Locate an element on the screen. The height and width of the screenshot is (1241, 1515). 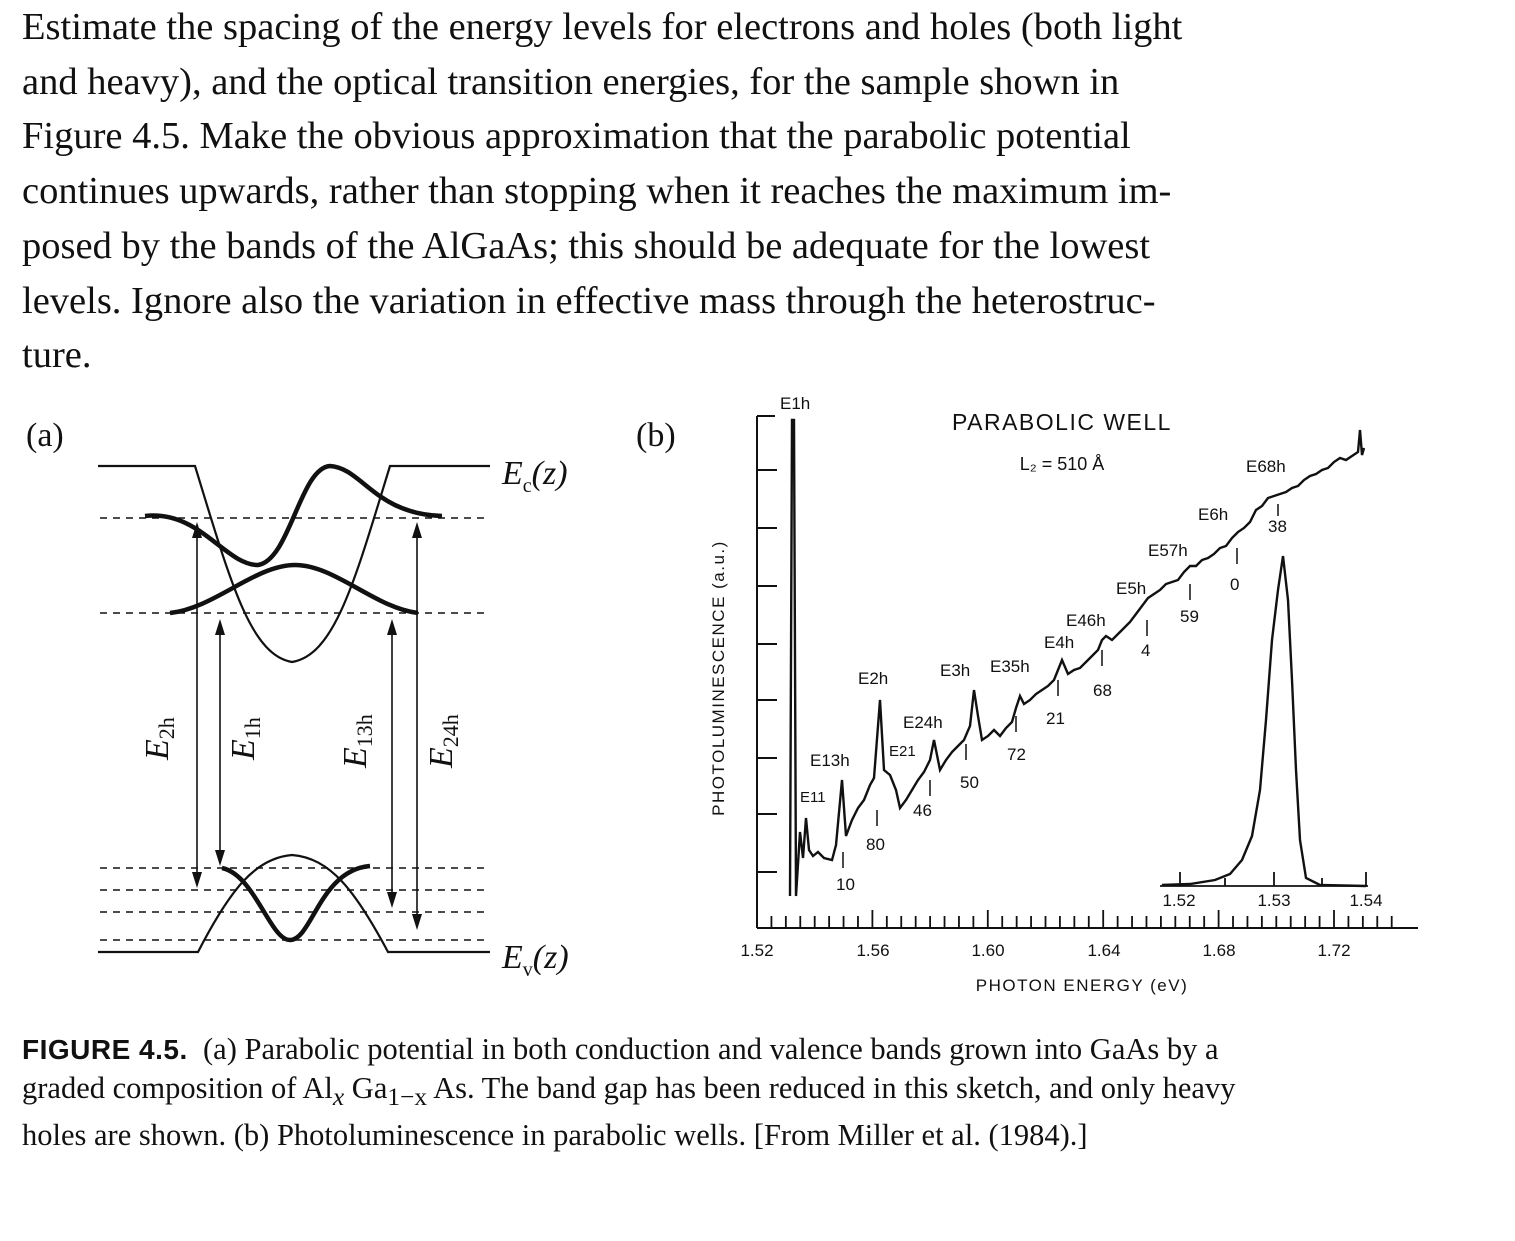
marker-ticks is located at coordinates (1060, 686).